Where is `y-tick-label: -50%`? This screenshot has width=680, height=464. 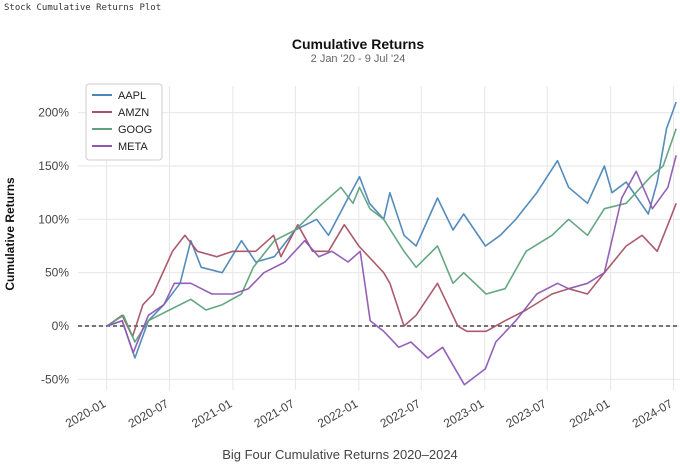
y-tick-label: -50% is located at coordinates (55, 379).